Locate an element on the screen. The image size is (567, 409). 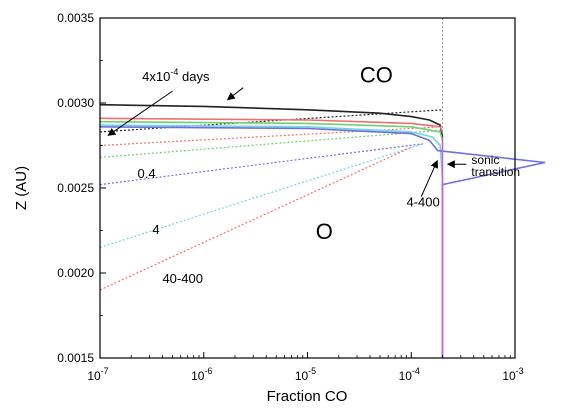
arrow-days-blue is located at coordinates (140, 113).